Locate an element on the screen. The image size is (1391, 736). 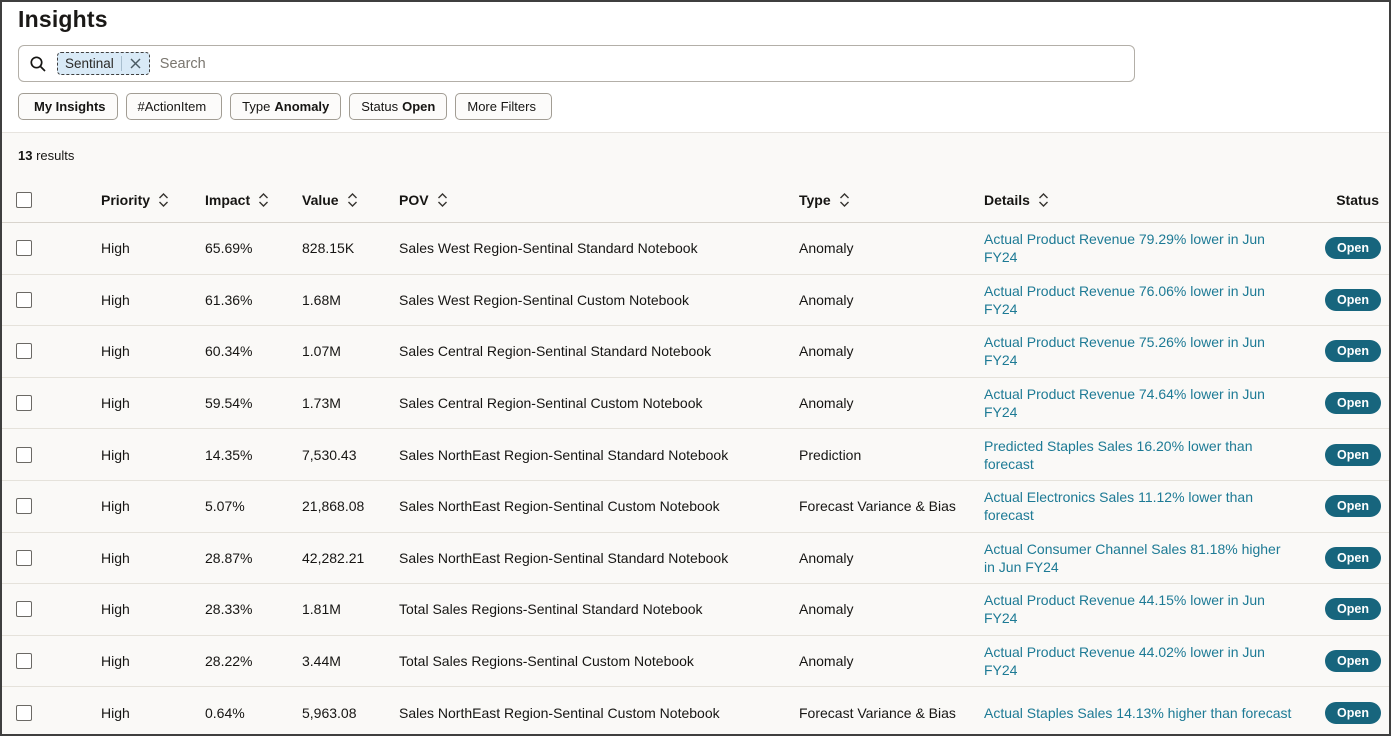
impact-cell: 60.34% is located at coordinates (229, 351).